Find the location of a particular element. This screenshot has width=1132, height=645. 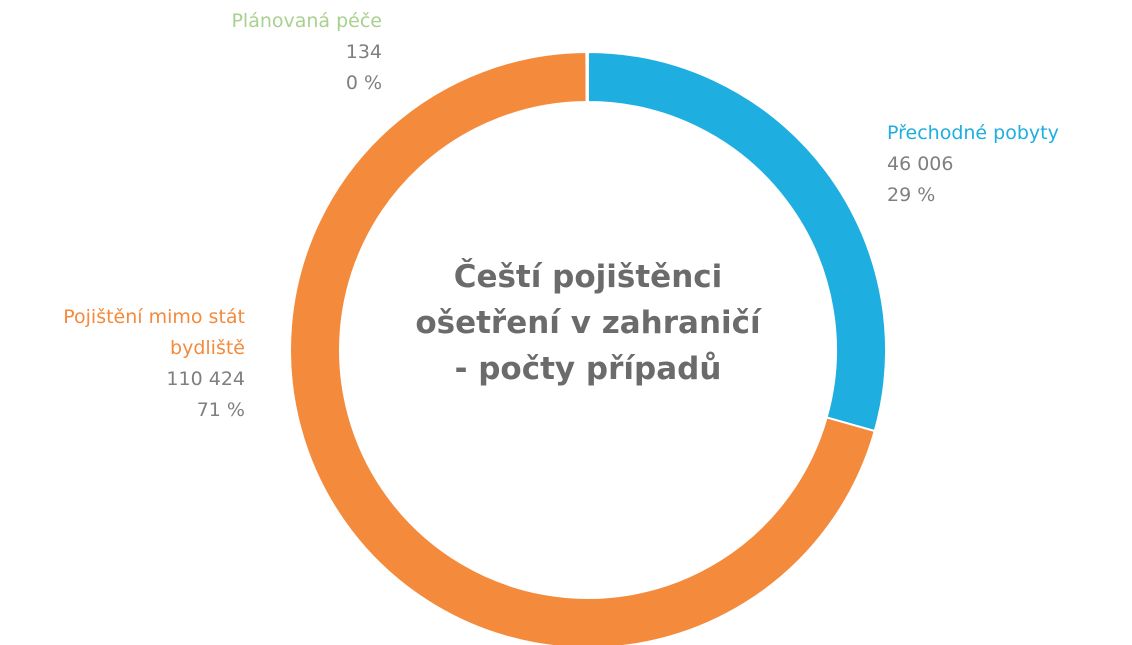

category-label: Pojištění mimo stát bydliště is located at coordinates (154, 332).